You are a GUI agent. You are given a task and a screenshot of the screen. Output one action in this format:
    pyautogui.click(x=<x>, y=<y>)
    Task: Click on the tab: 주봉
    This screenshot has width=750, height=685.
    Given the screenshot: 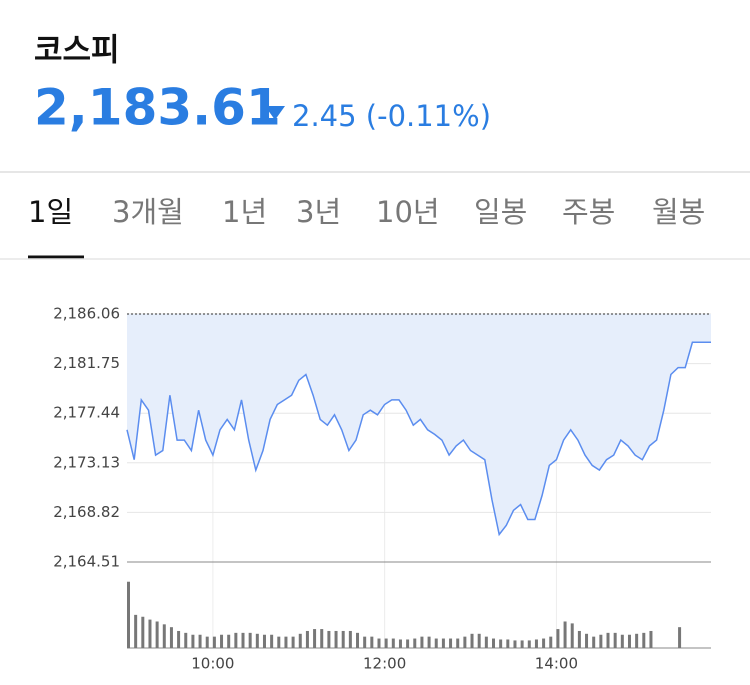 What is the action you would take?
    pyautogui.click(x=588, y=212)
    